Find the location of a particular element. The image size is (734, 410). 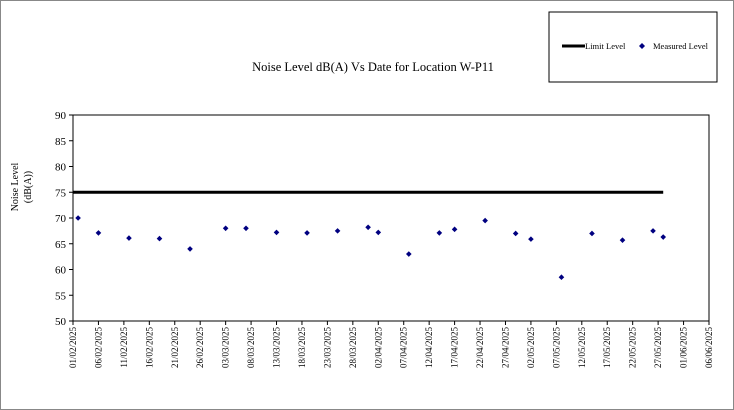

legend-measured-swatch is located at coordinates (642, 46).